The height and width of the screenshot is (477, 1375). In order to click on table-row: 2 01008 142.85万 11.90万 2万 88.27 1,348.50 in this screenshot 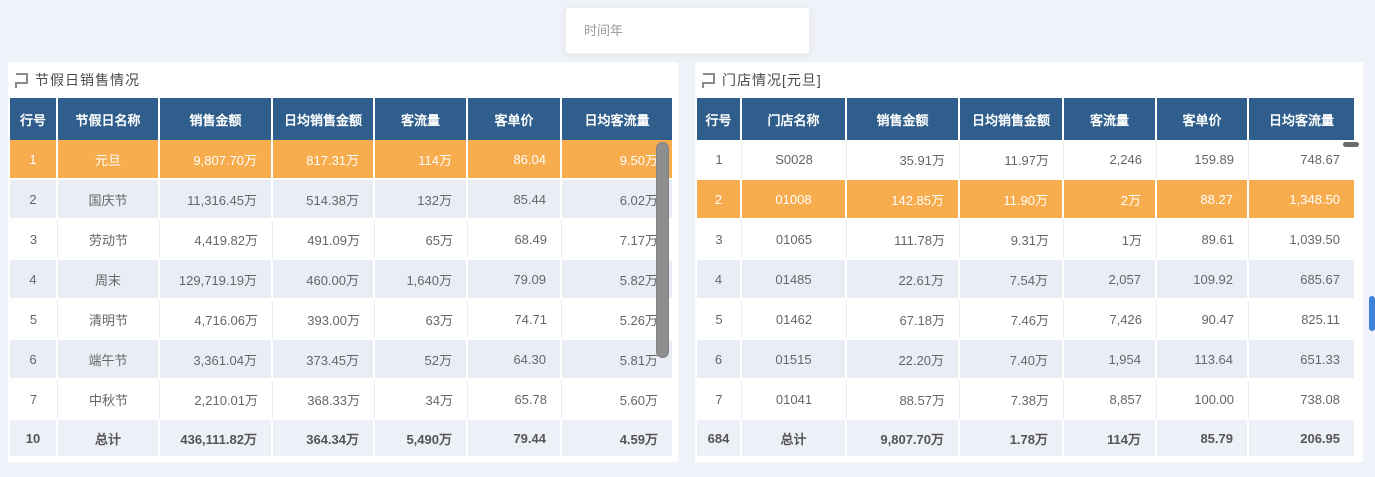, I will do `click(1025, 200)`.